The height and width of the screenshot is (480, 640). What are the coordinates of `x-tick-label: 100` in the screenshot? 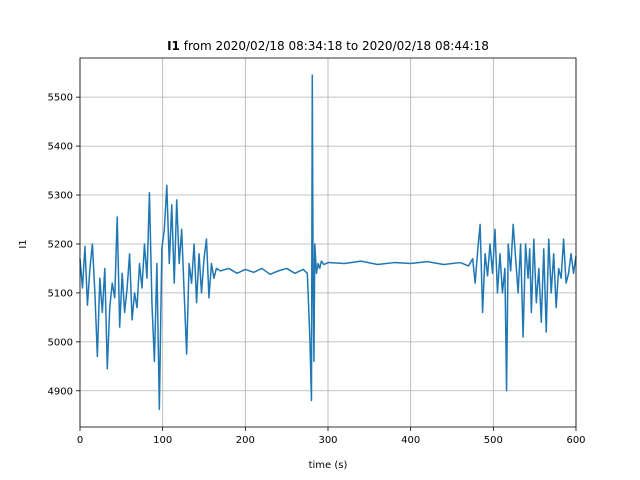 It's located at (162, 440).